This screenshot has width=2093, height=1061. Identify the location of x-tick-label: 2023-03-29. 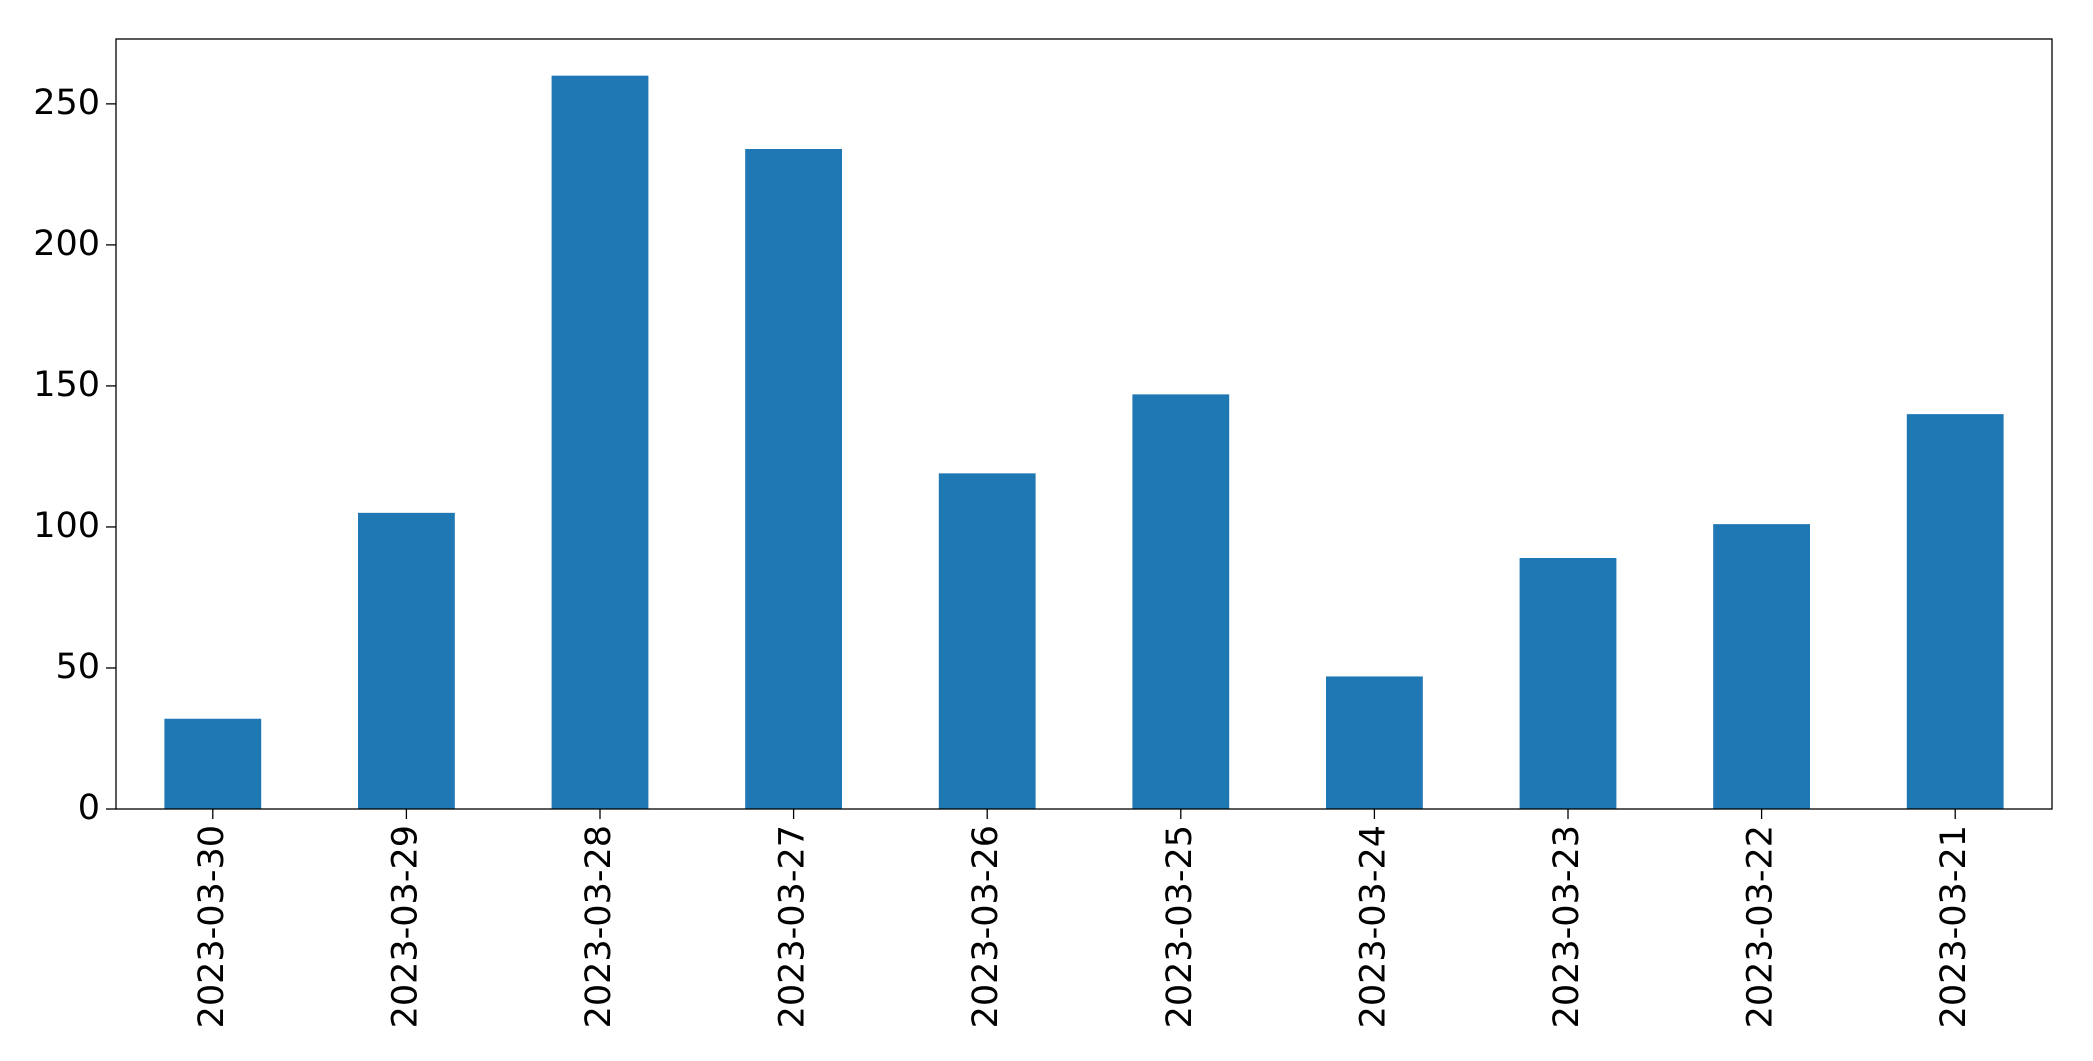
(405, 926).